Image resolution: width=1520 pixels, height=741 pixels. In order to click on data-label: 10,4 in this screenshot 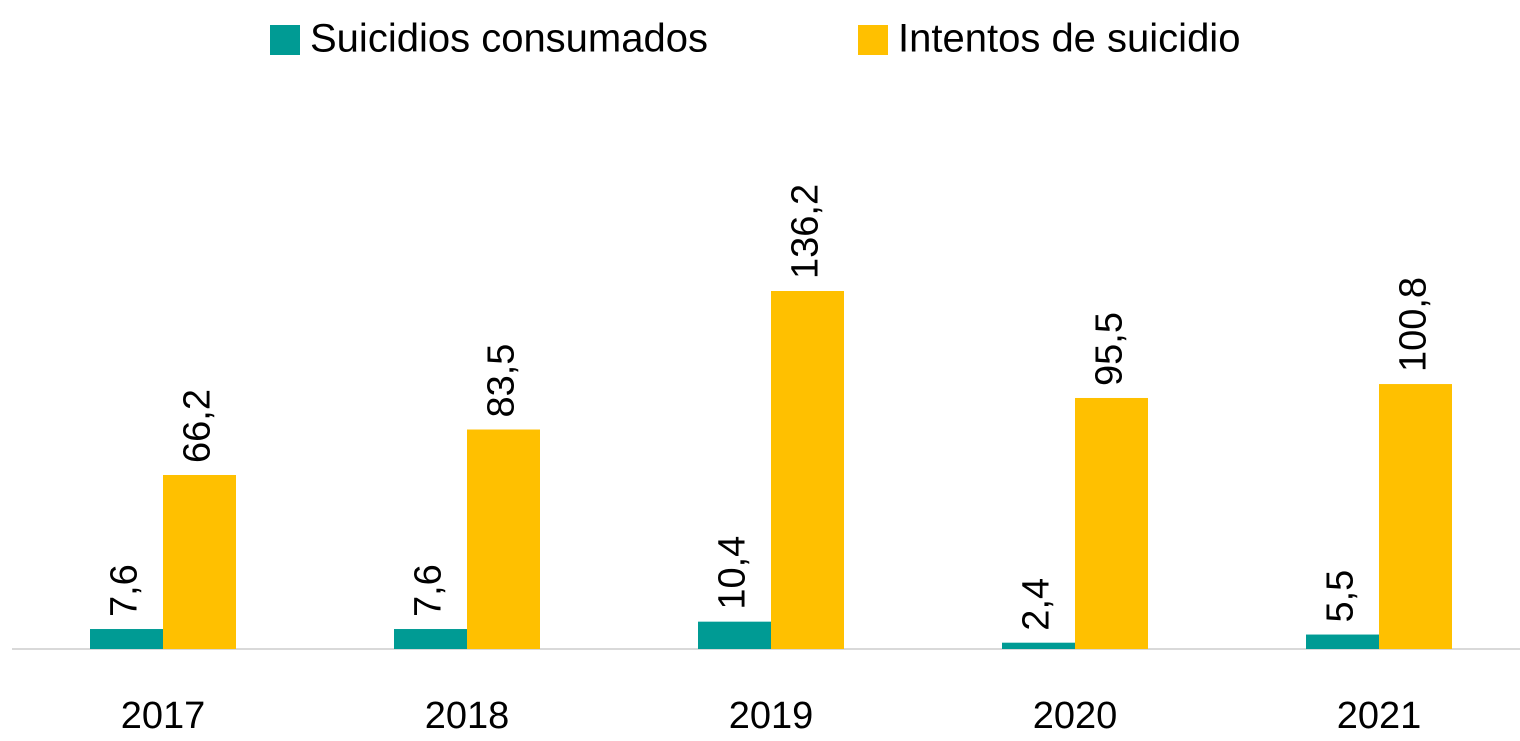, I will do `click(733, 573)`.